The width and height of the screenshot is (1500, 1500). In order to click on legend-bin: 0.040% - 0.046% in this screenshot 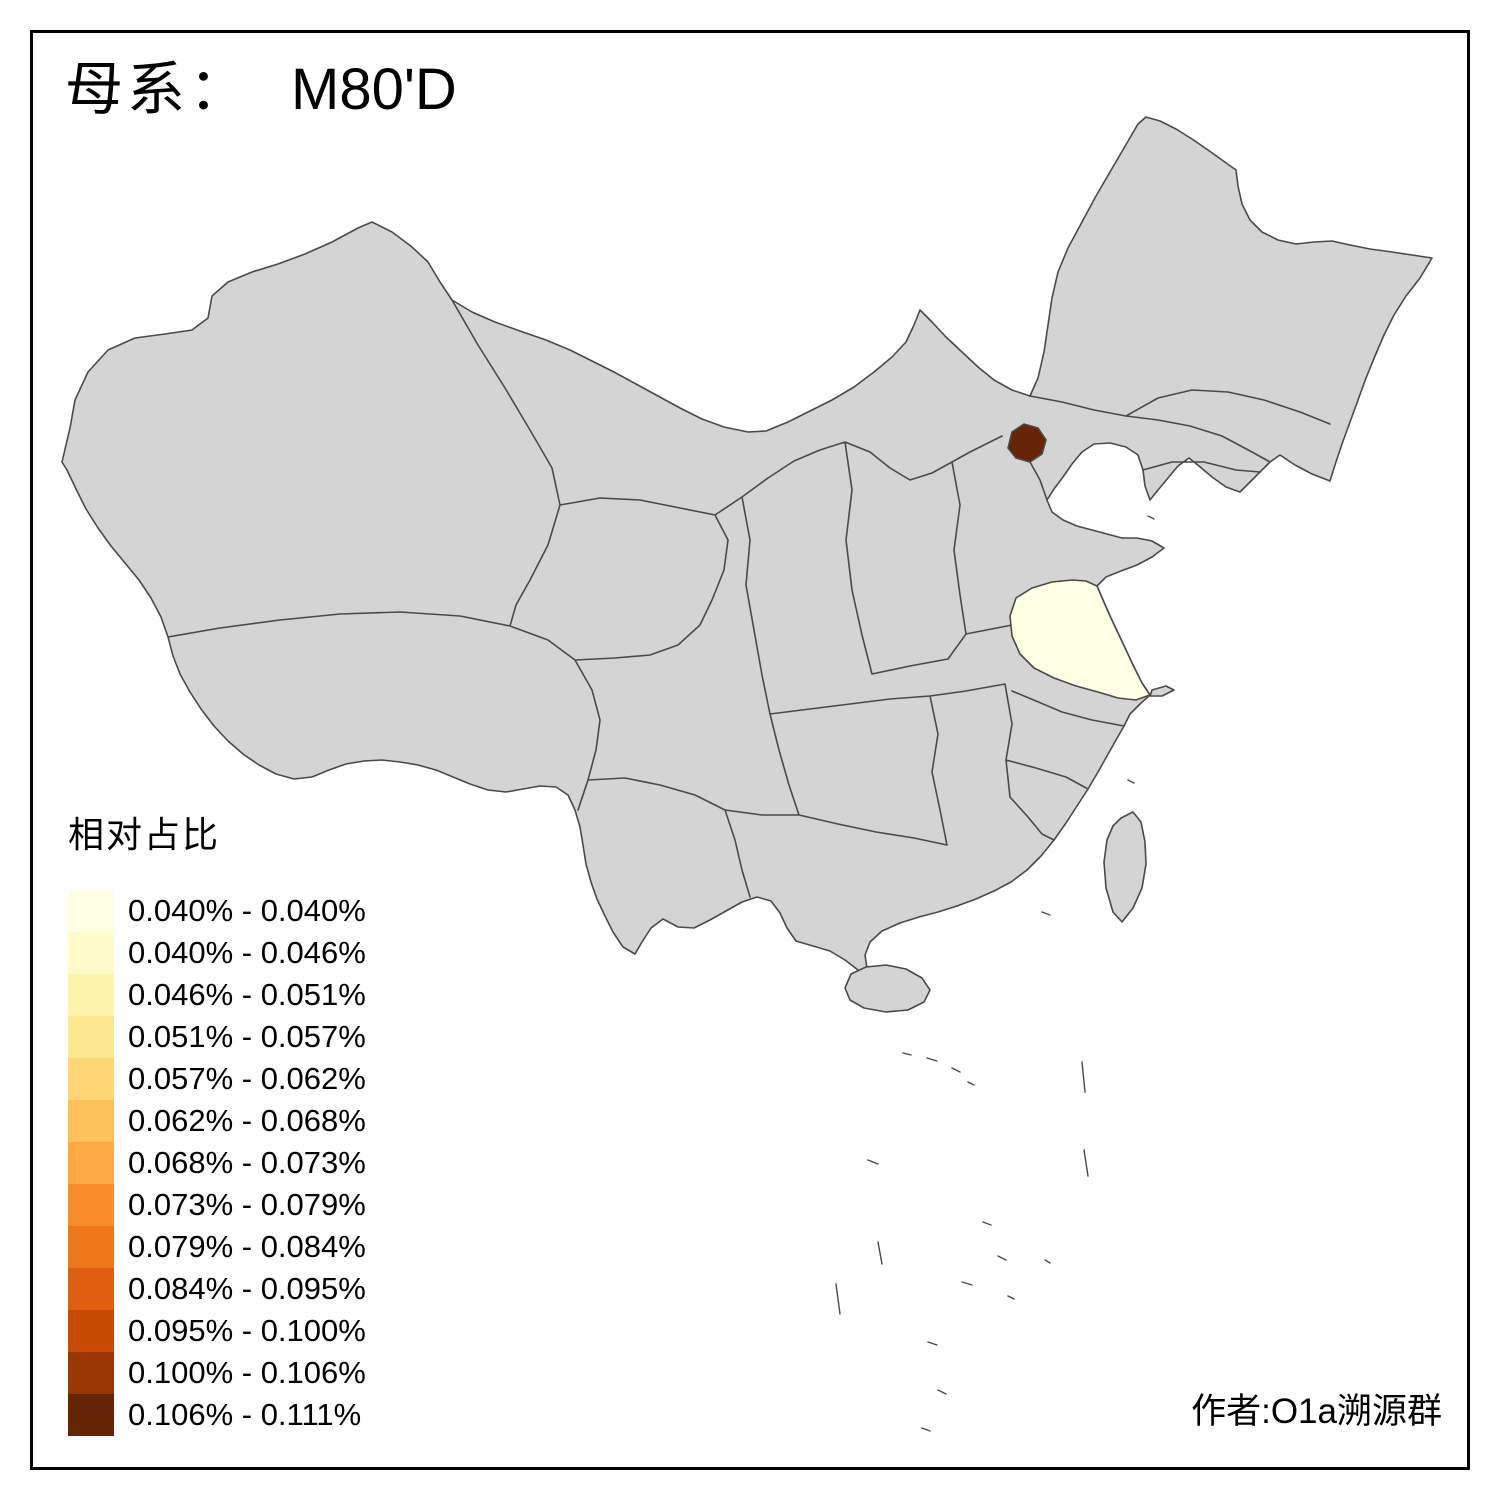, I will do `click(217, 953)`.